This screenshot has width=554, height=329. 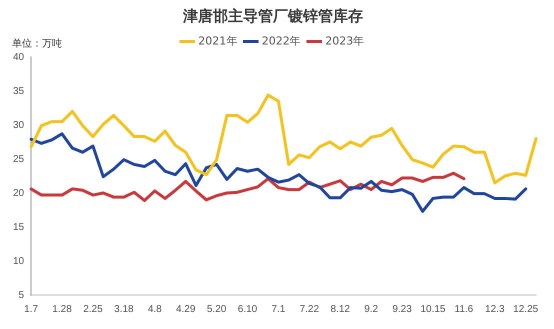 I want to click on y-tick-label: 35, so click(x=19, y=91).